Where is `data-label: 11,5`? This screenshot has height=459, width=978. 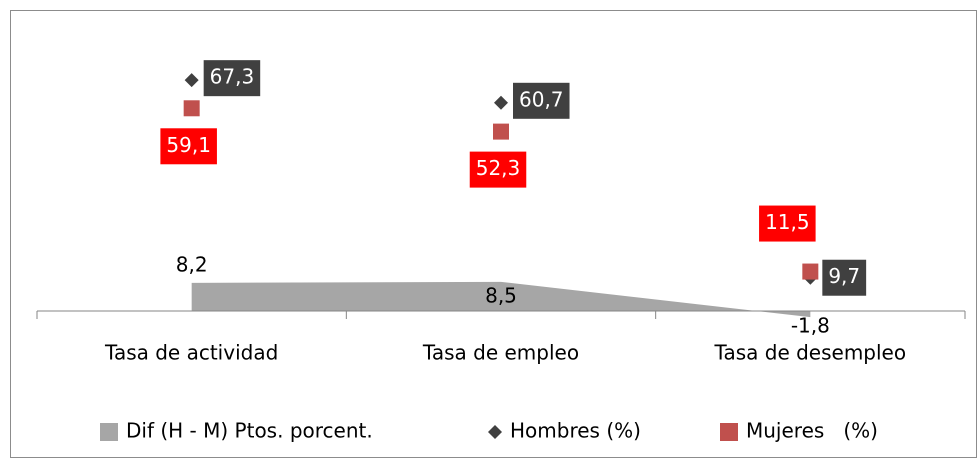
data-label: 11,5 is located at coordinates (787, 222).